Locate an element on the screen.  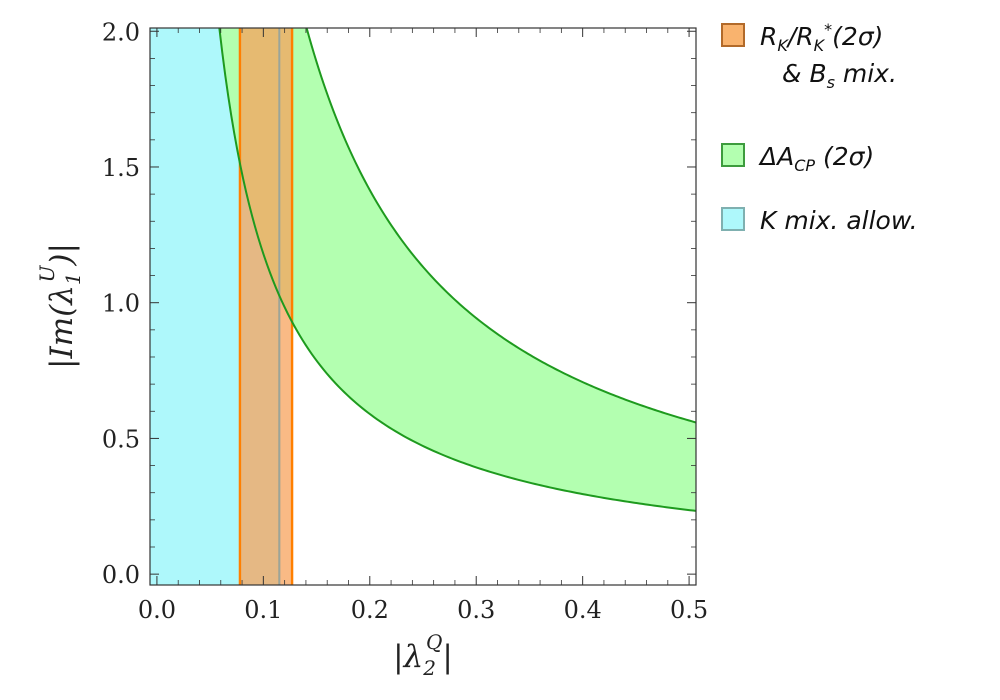
y-axis-label-sup: U is located at coordinates (47, 273).